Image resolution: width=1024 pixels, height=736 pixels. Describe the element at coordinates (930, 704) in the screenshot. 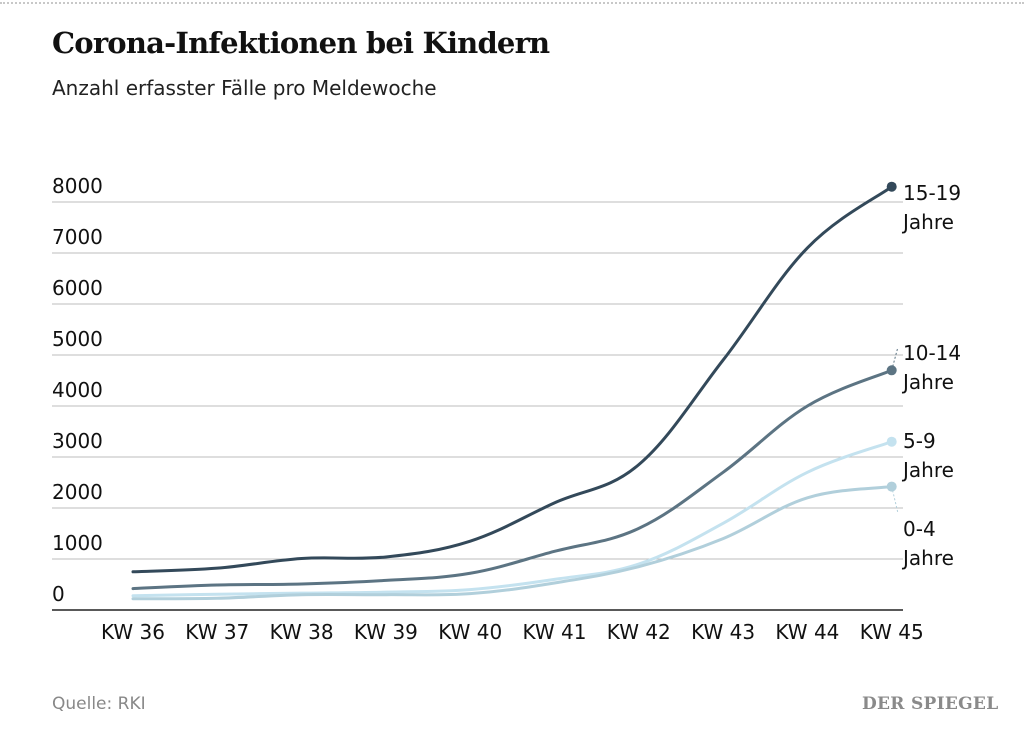

I see `brand-logo: DER SPIEGEL` at that location.